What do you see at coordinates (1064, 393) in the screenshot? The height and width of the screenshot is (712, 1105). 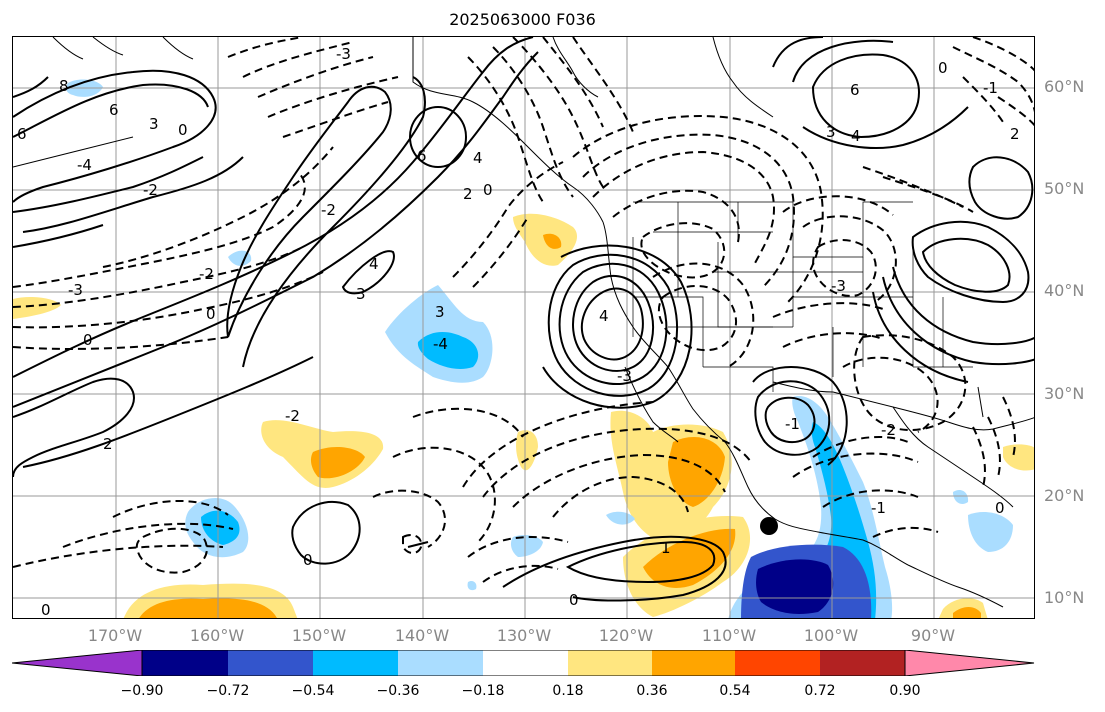 I see `lat-label: 30°N` at bounding box center [1064, 393].